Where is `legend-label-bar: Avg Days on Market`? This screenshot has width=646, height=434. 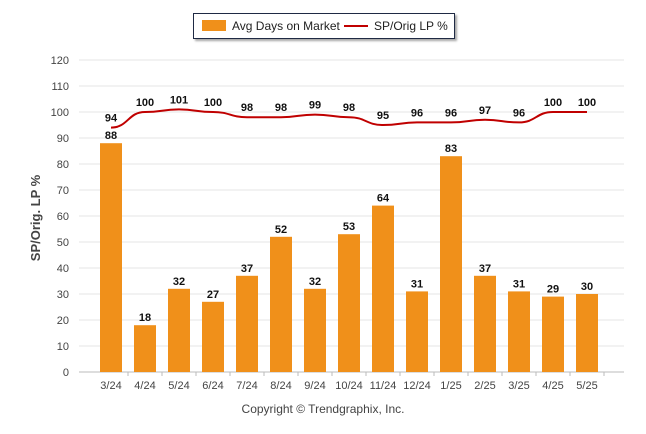
legend-label-bar: Avg Days on Market is located at coordinates (286, 26).